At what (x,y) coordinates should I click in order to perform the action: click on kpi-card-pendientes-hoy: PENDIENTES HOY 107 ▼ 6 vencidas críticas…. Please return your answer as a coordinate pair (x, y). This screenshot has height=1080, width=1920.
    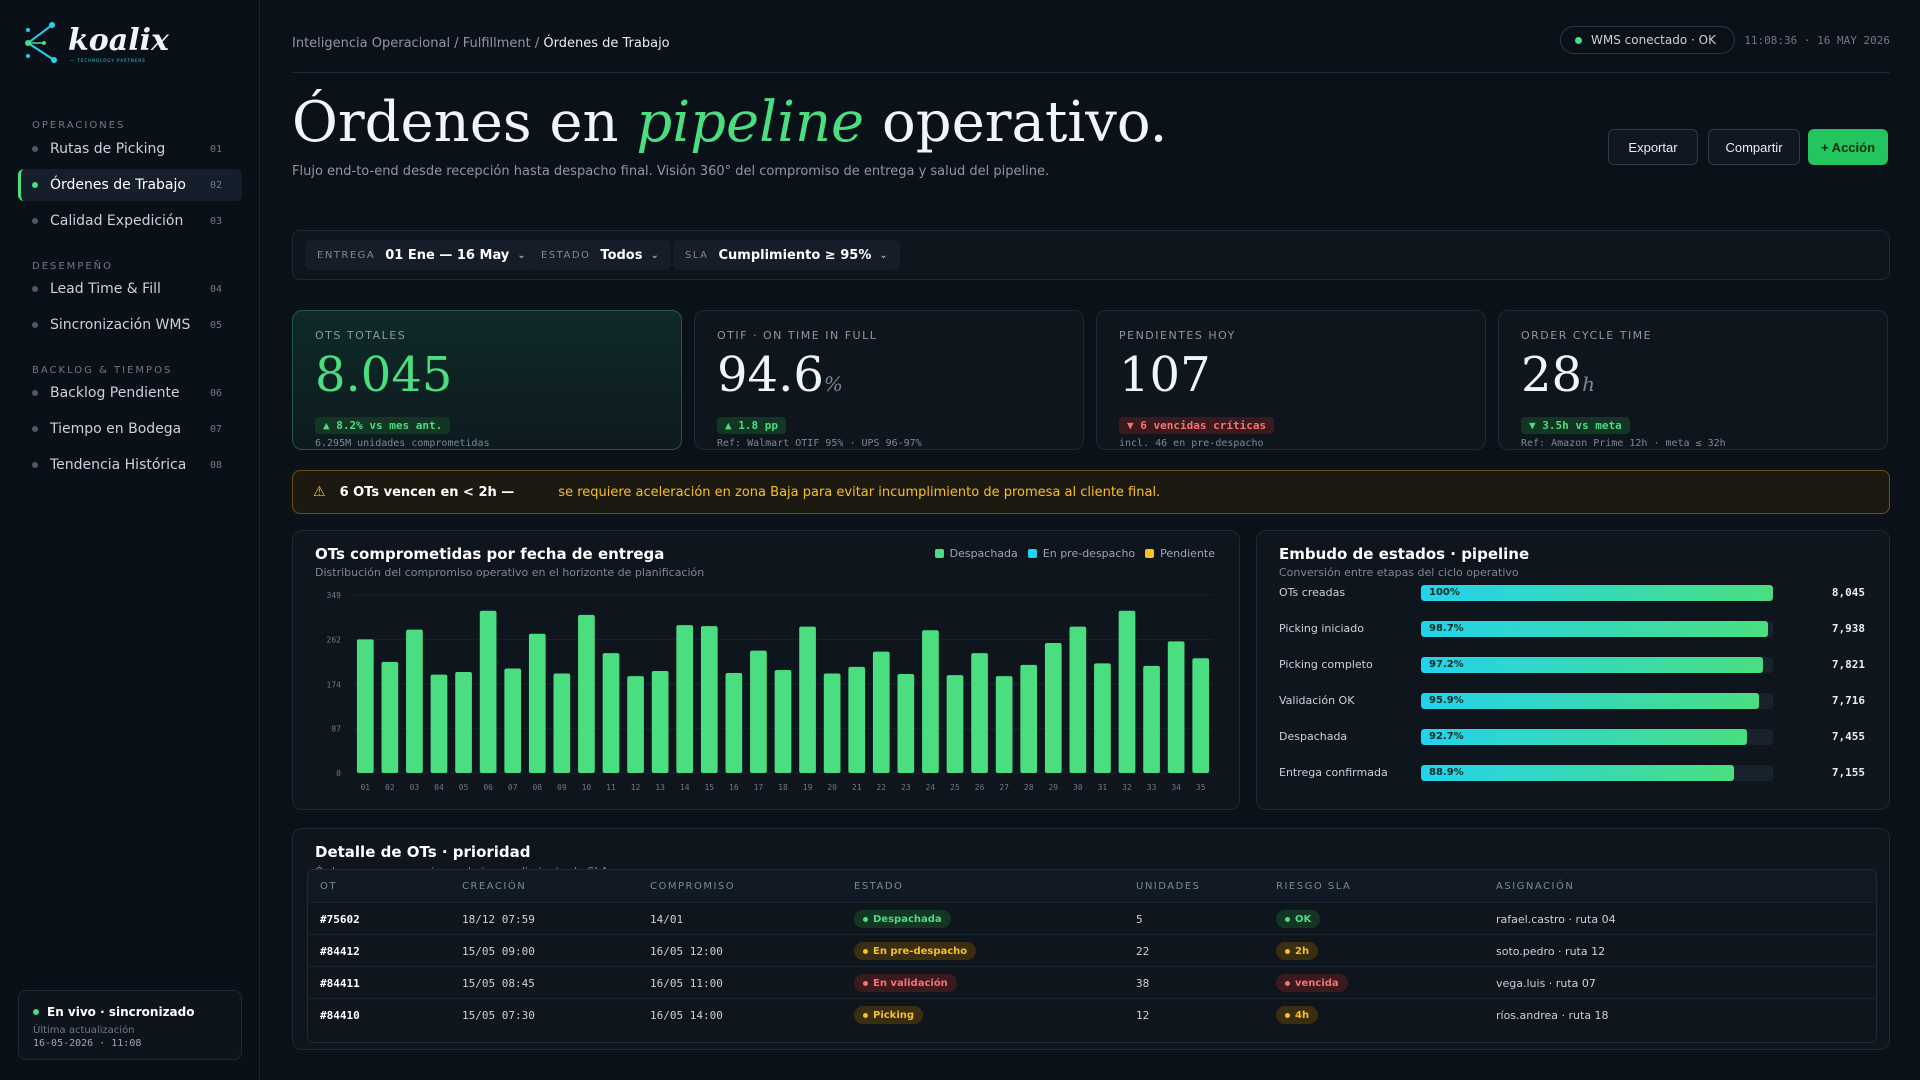
    Looking at the image, I should click on (1291, 380).